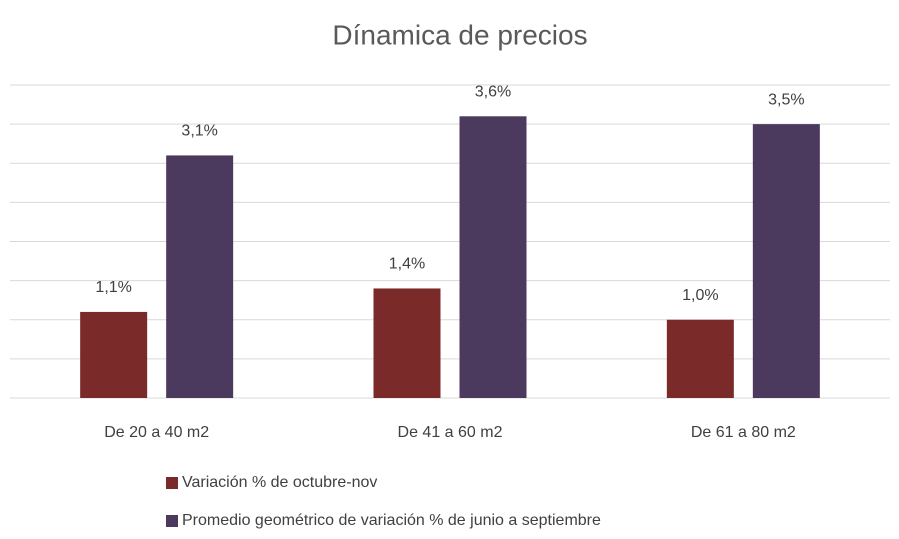  I want to click on x-tick-label: De 20 a 40 m2, so click(156, 432).